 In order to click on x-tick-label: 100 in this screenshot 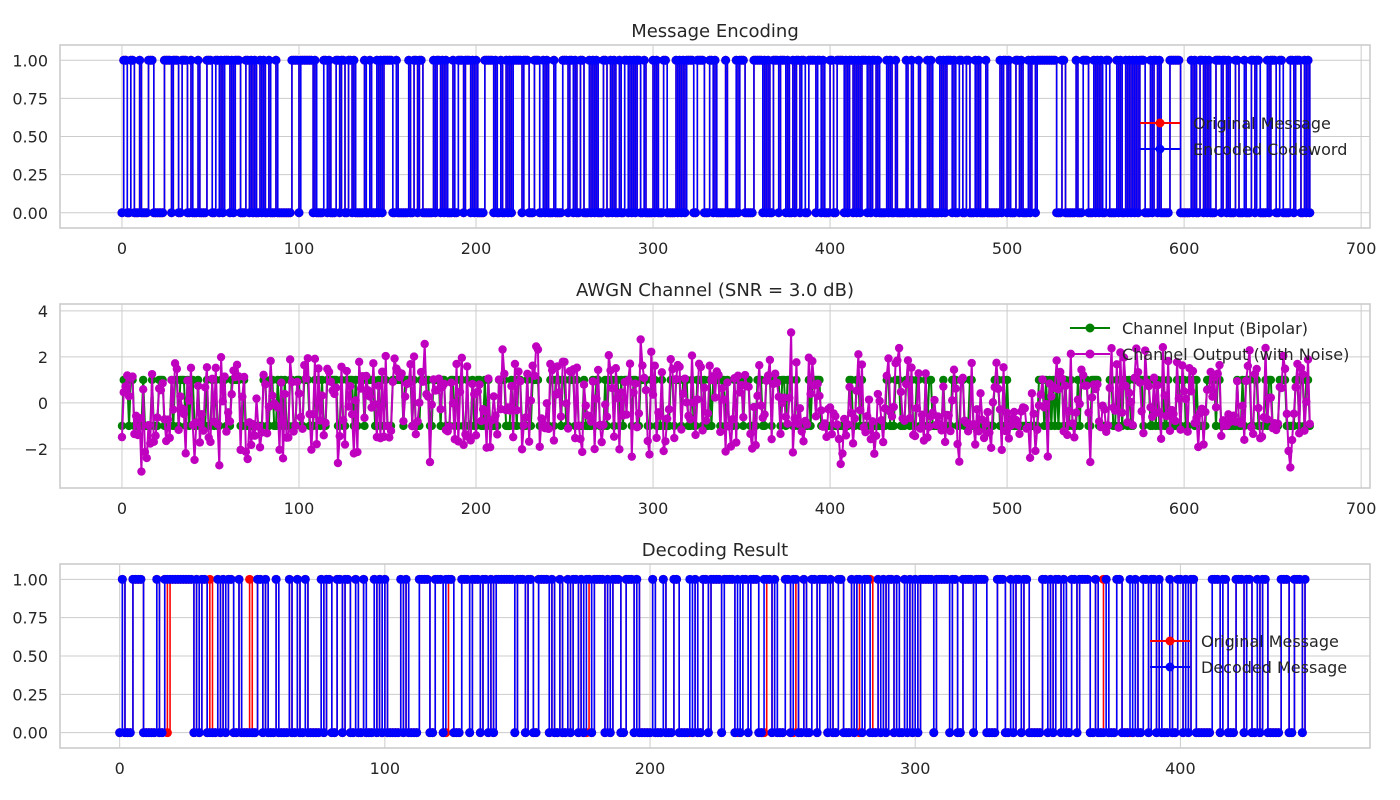, I will do `click(385, 768)`.